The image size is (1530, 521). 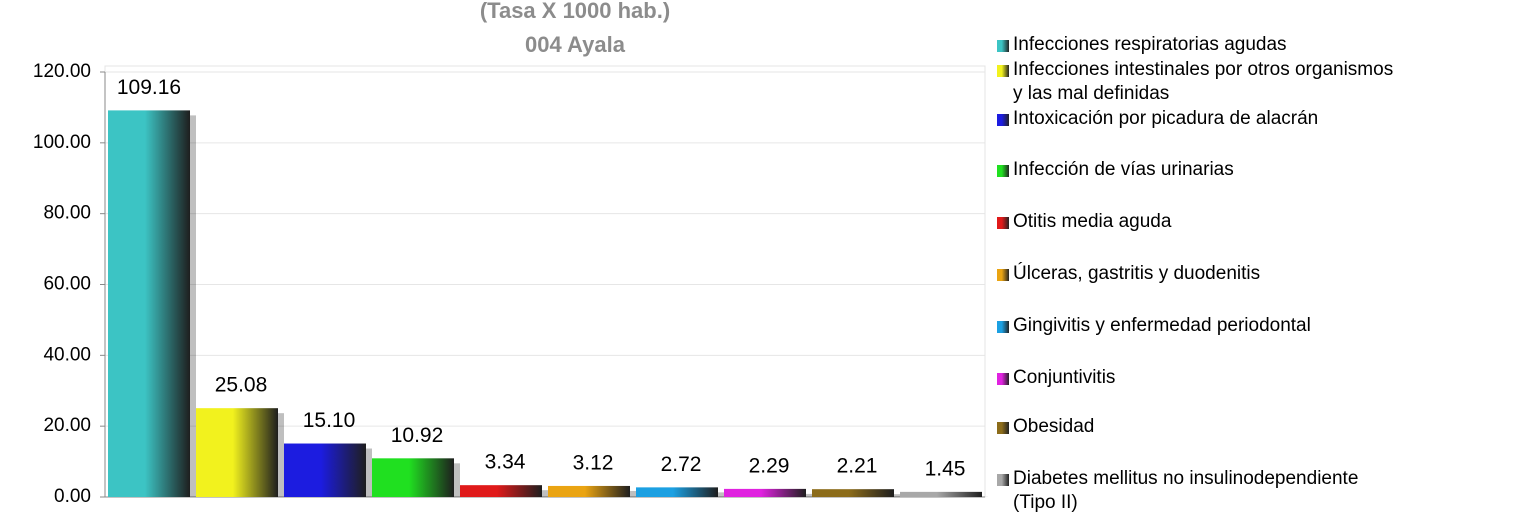 I want to click on legend-item: Conjuntivitis, so click(x=1056, y=378).